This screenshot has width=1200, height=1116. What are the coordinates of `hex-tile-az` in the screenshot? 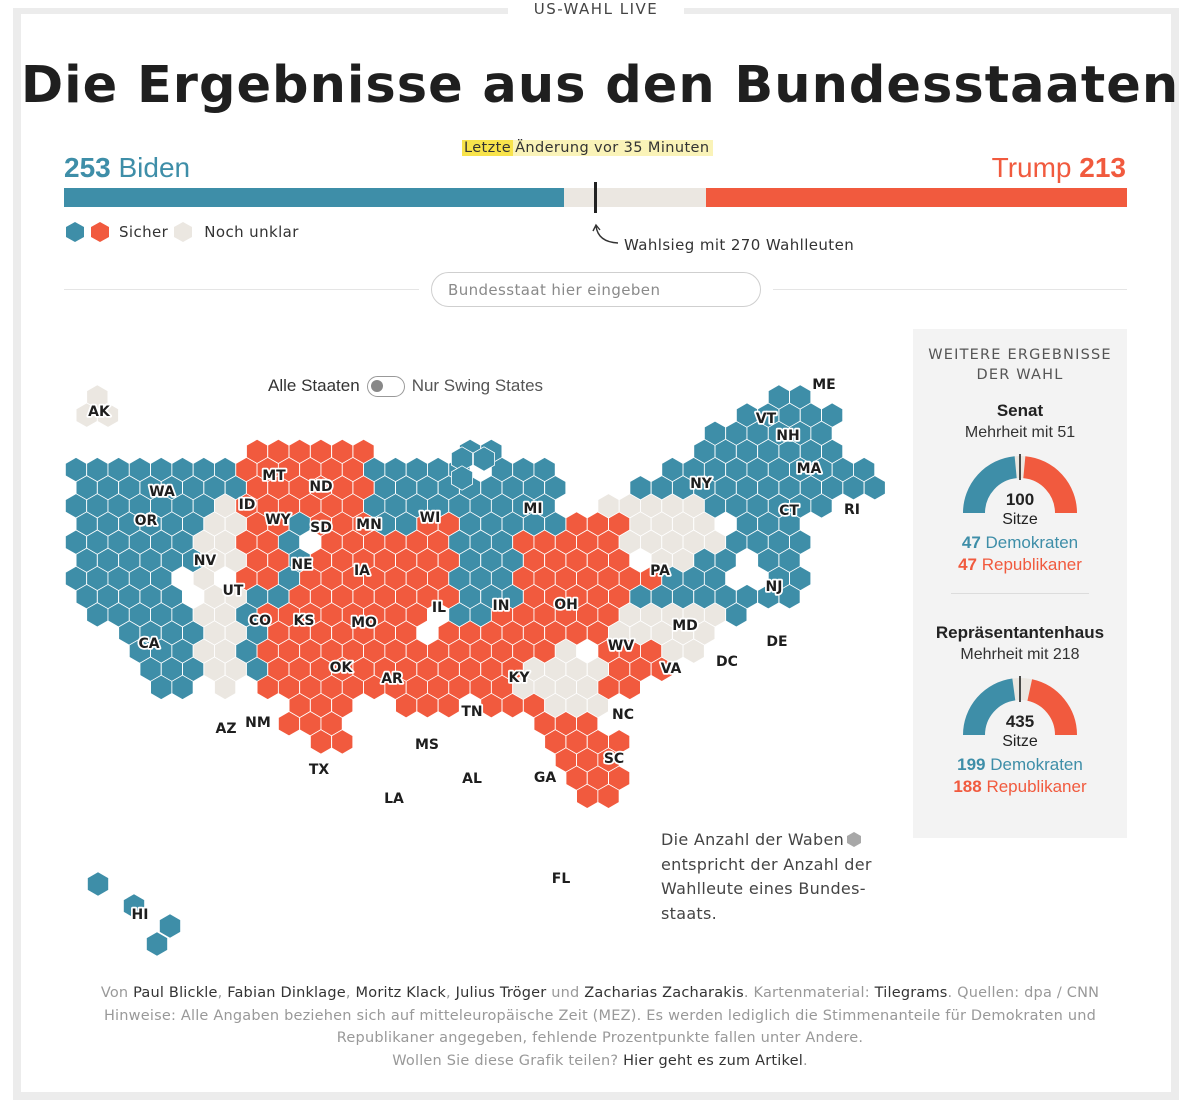 It's located at (225, 687).